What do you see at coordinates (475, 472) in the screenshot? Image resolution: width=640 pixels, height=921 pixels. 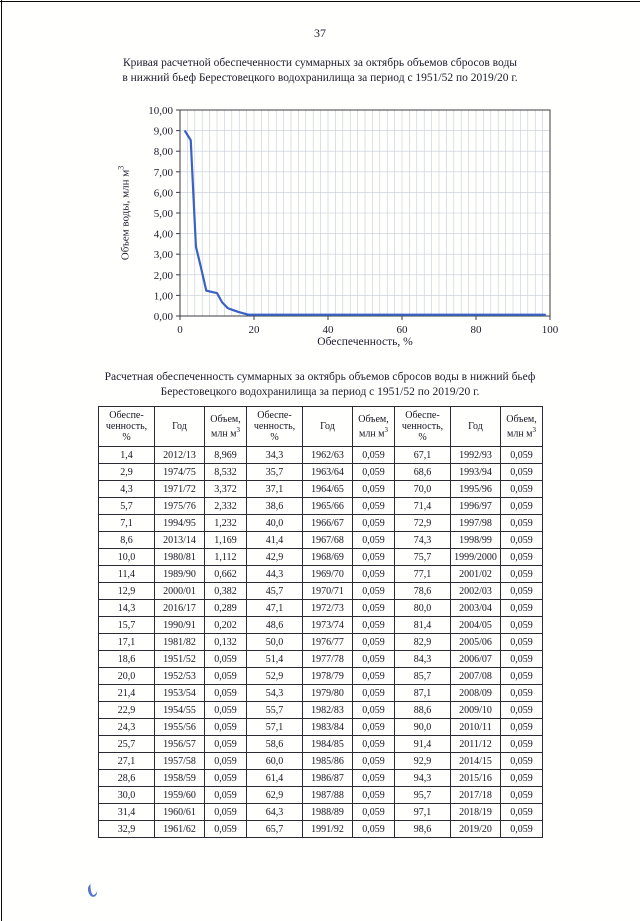 I see `table-cell: 1993/94` at bounding box center [475, 472].